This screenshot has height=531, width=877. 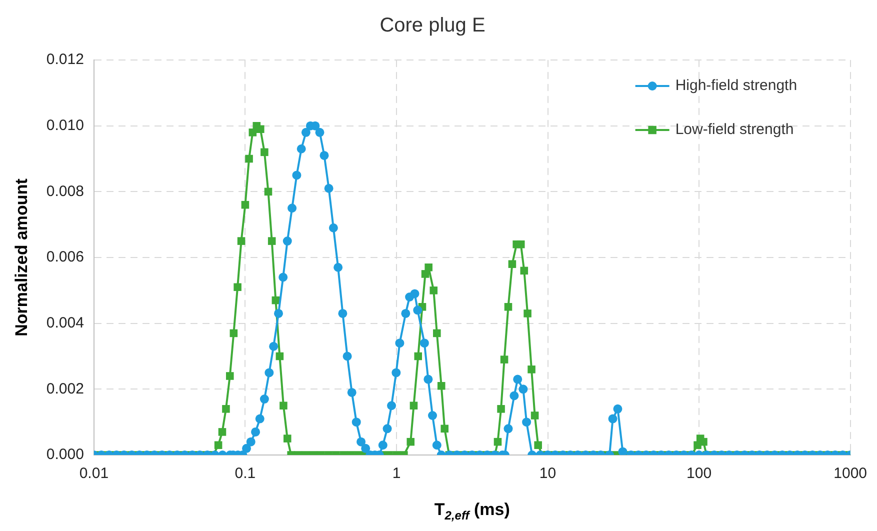 What do you see at coordinates (472, 511) in the screenshot?
I see `x-axis-title: T$_{2,eff}$ (ms)` at bounding box center [472, 511].